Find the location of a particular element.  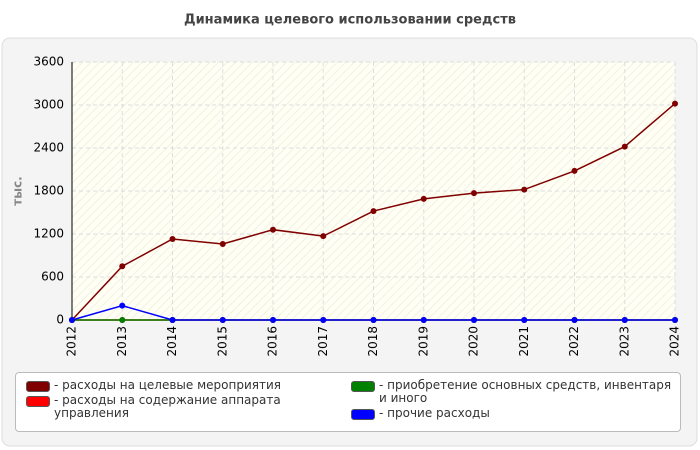

x-tick-label: 2012 is located at coordinates (72, 341).